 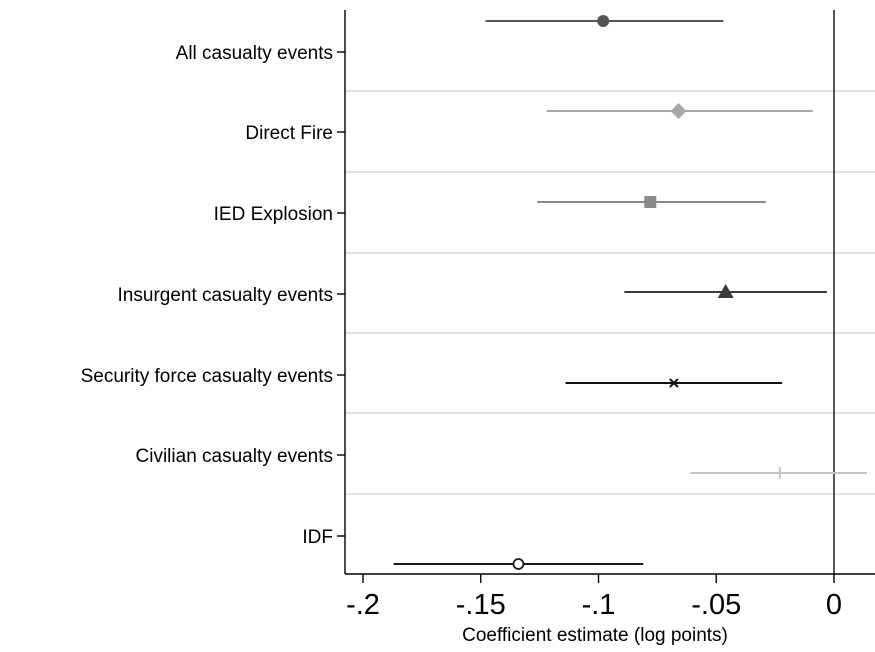 I want to click on x-tick-label: 0, so click(x=834, y=605).